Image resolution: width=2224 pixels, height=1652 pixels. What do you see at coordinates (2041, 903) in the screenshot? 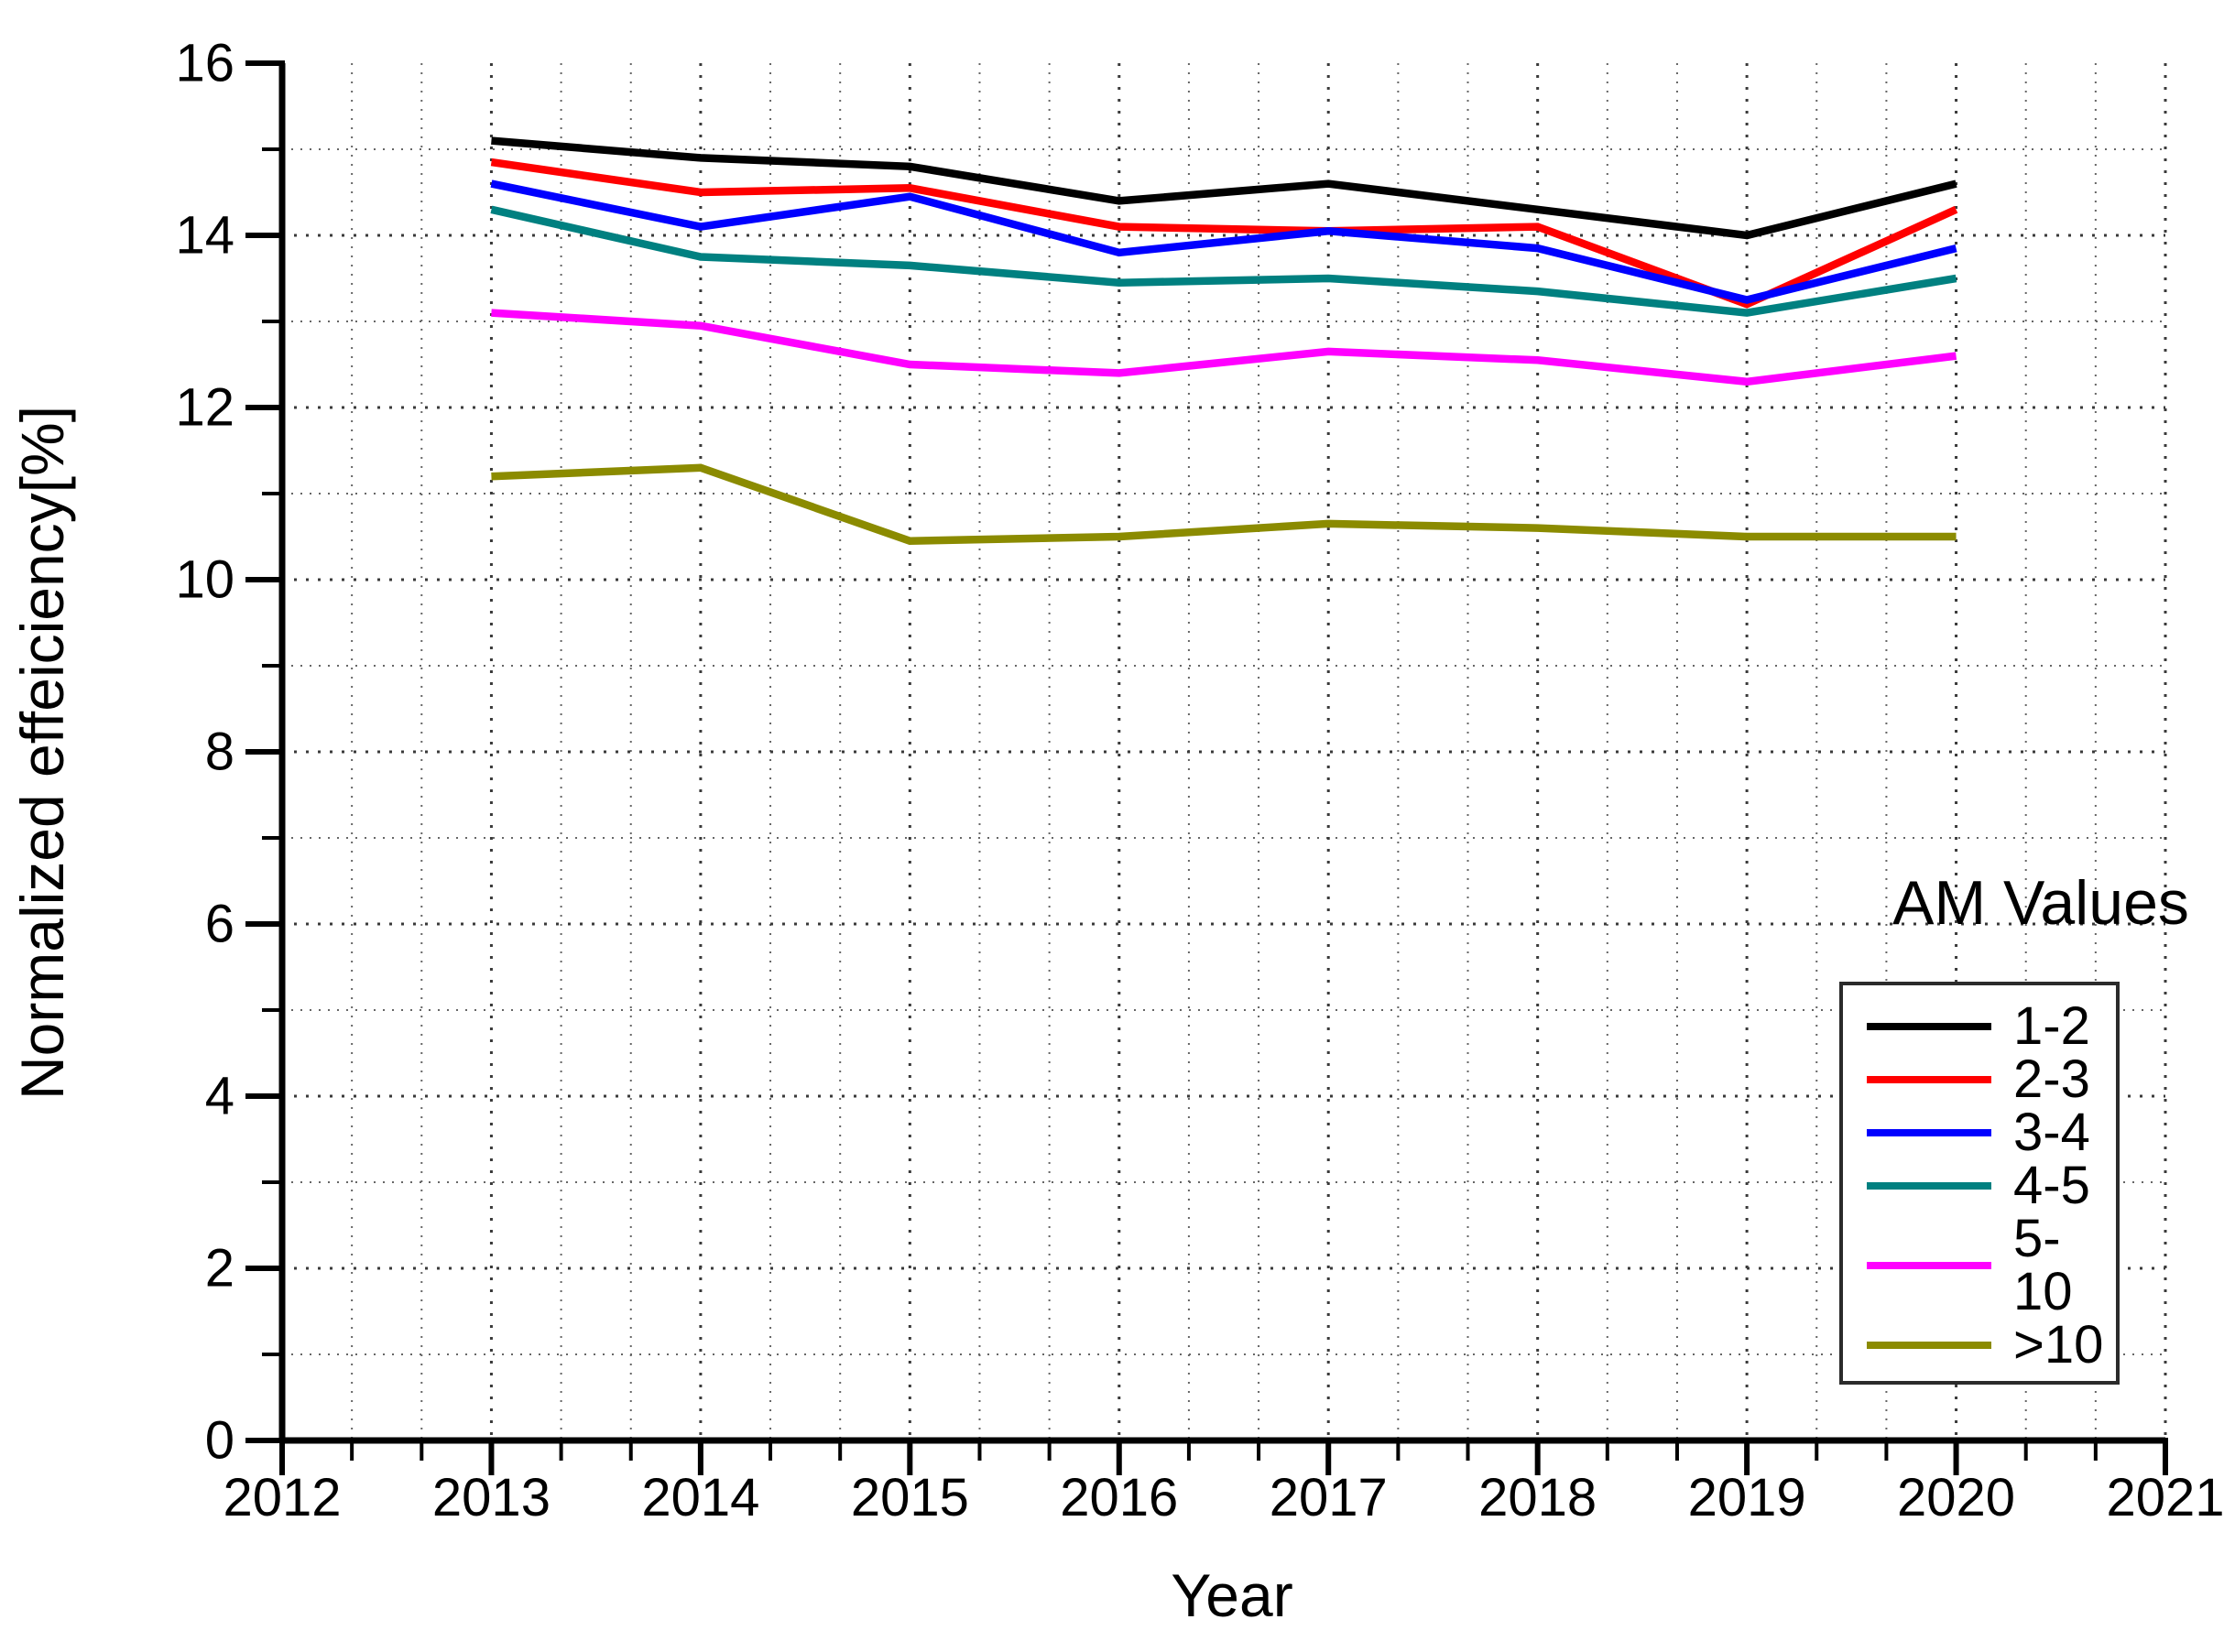
I see `legend-title: AM Values` at bounding box center [2041, 903].